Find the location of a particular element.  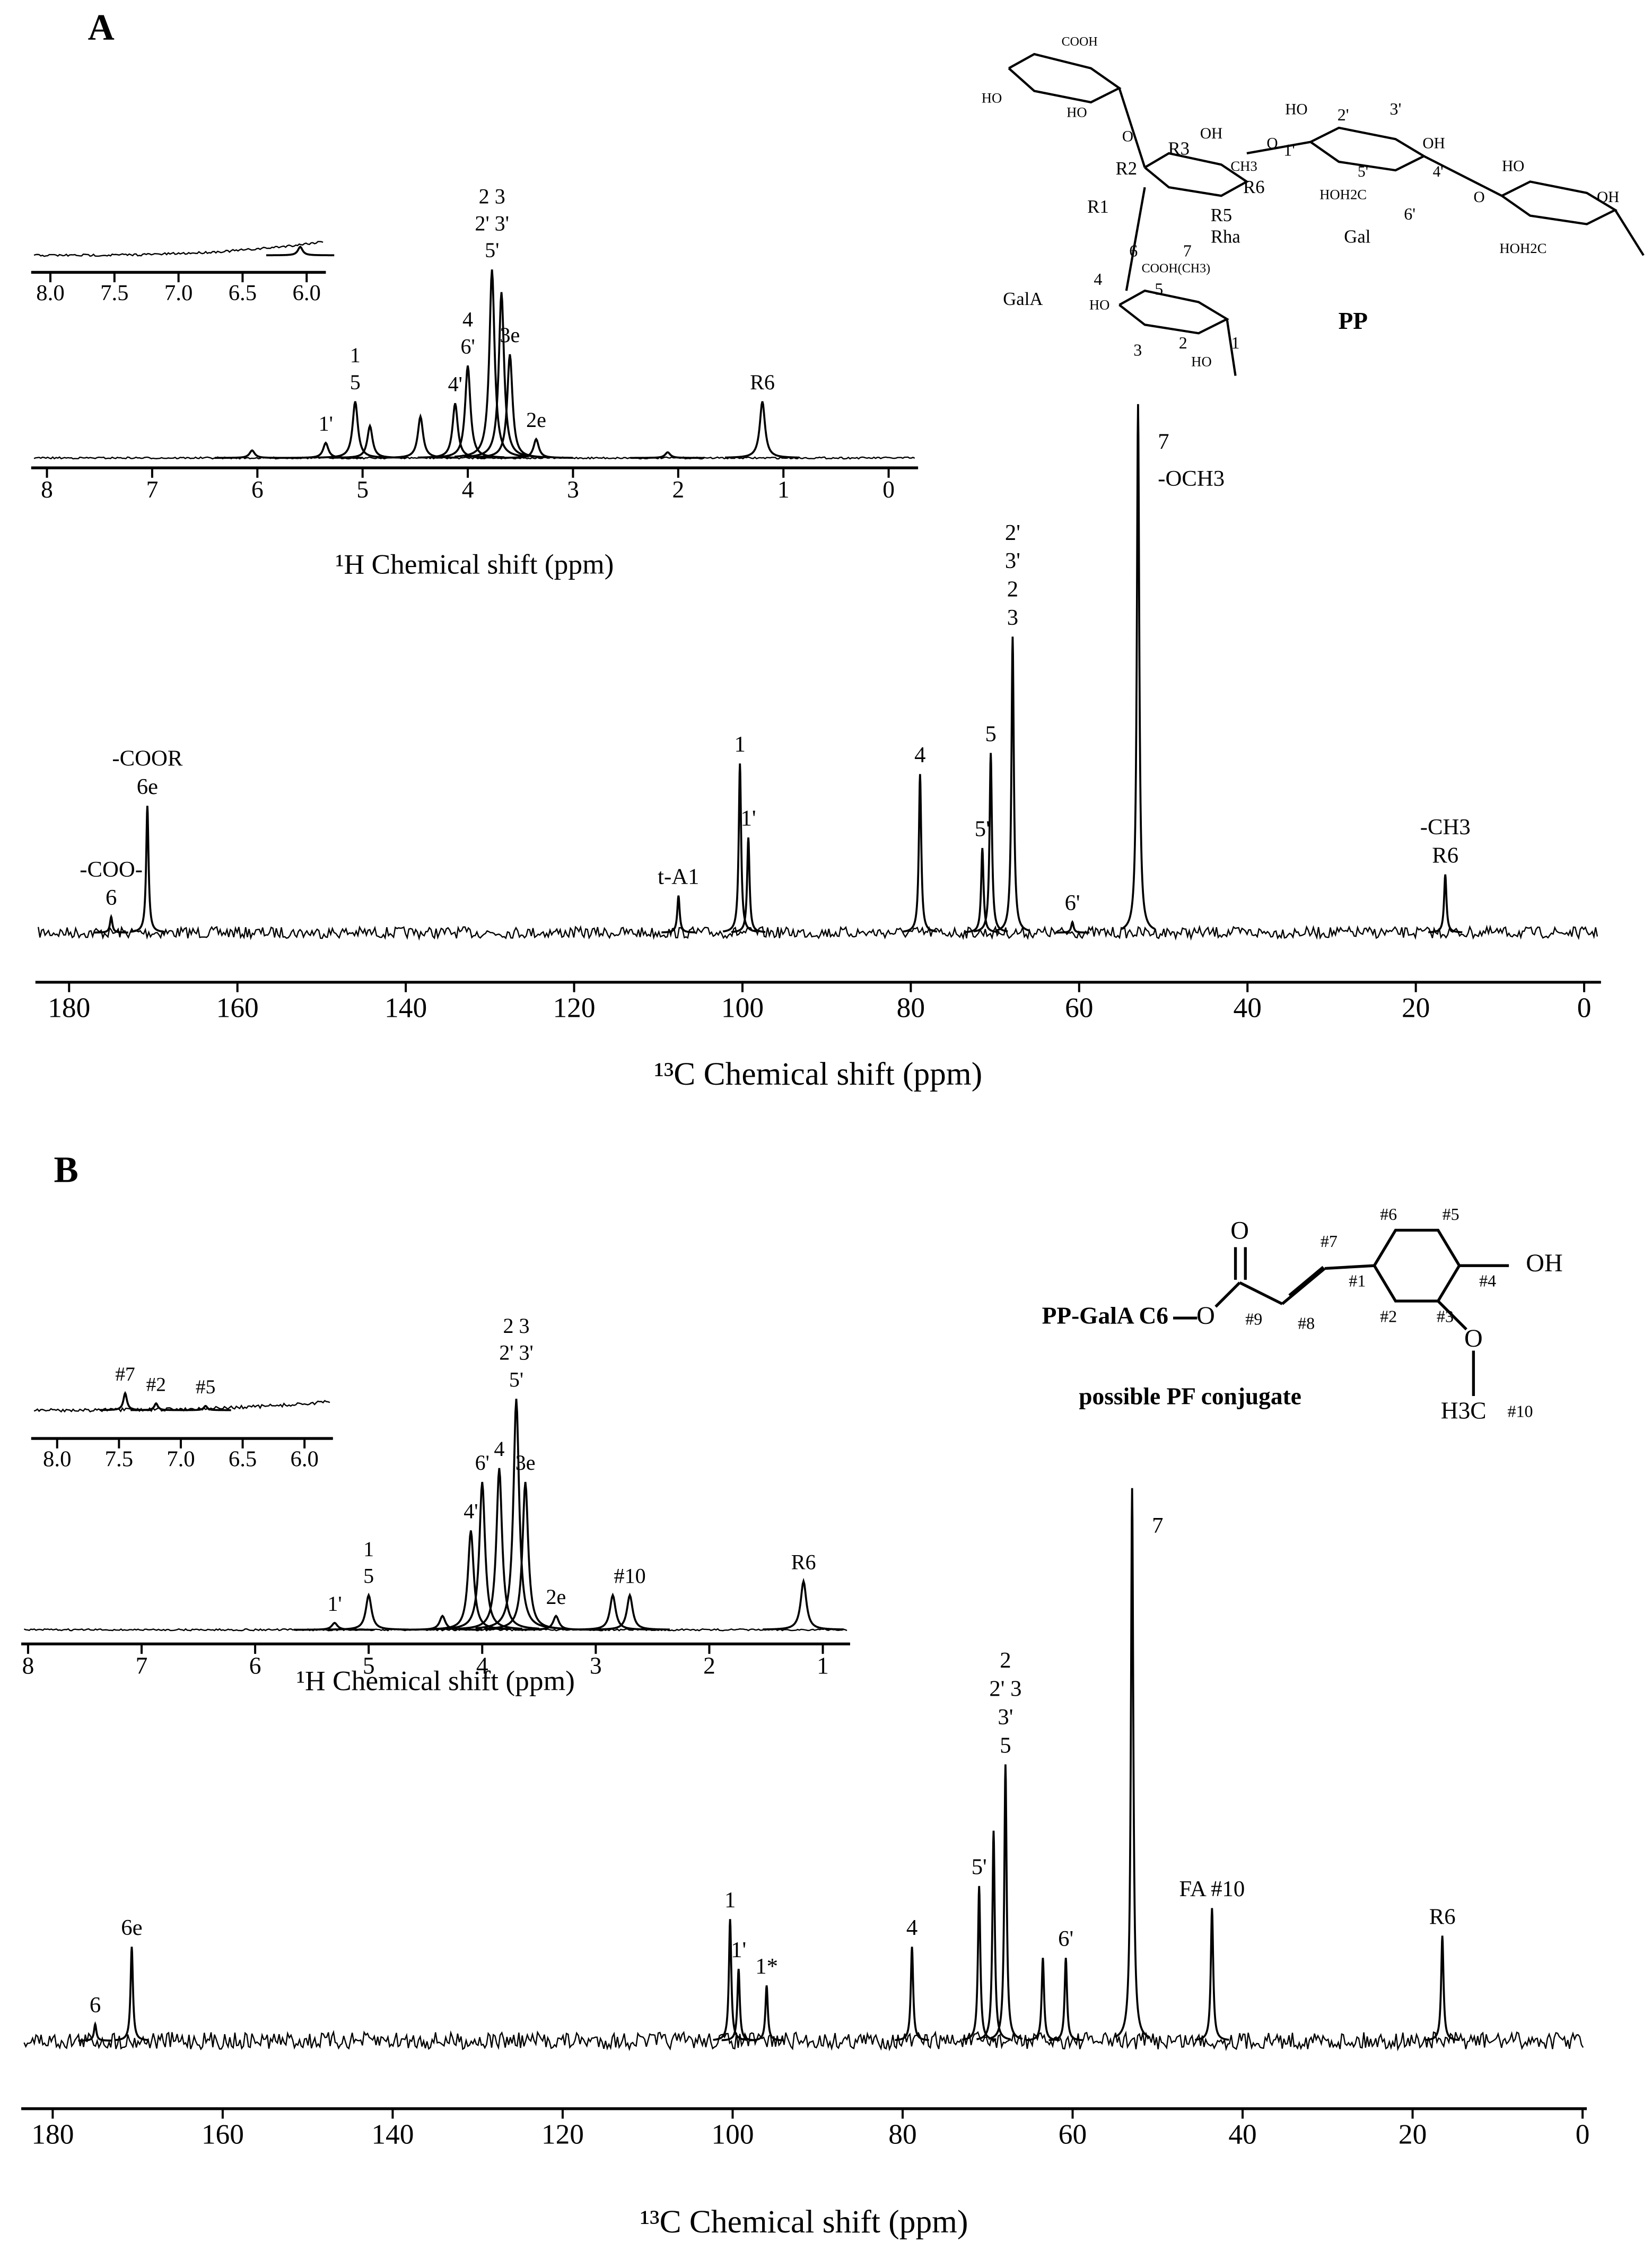

peak-label: t-A1 is located at coordinates (679, 877).